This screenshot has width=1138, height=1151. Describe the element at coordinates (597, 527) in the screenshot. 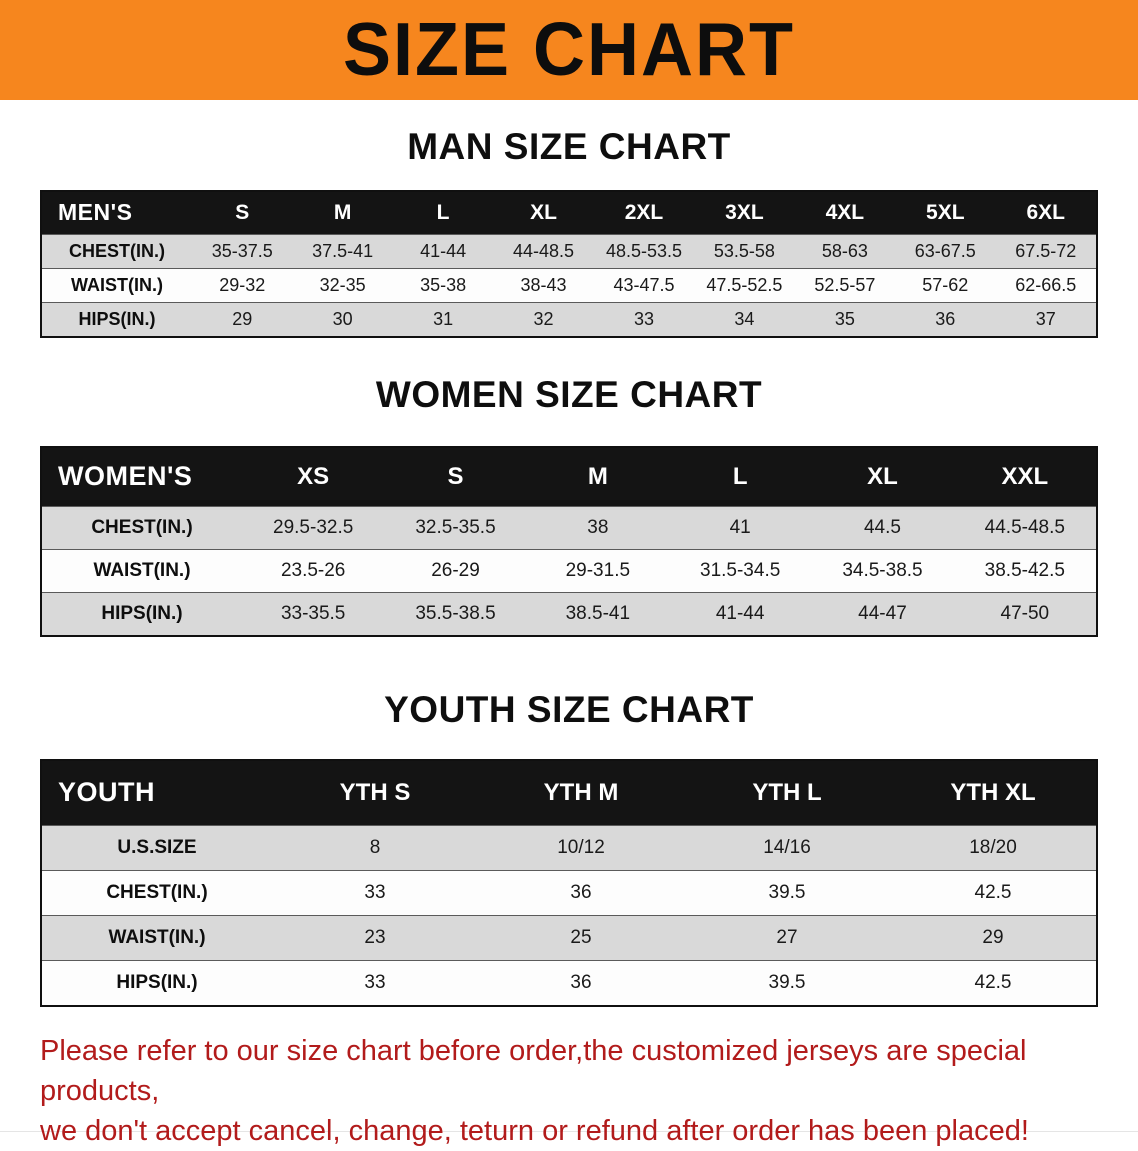

I see `size-value: 38` at that location.